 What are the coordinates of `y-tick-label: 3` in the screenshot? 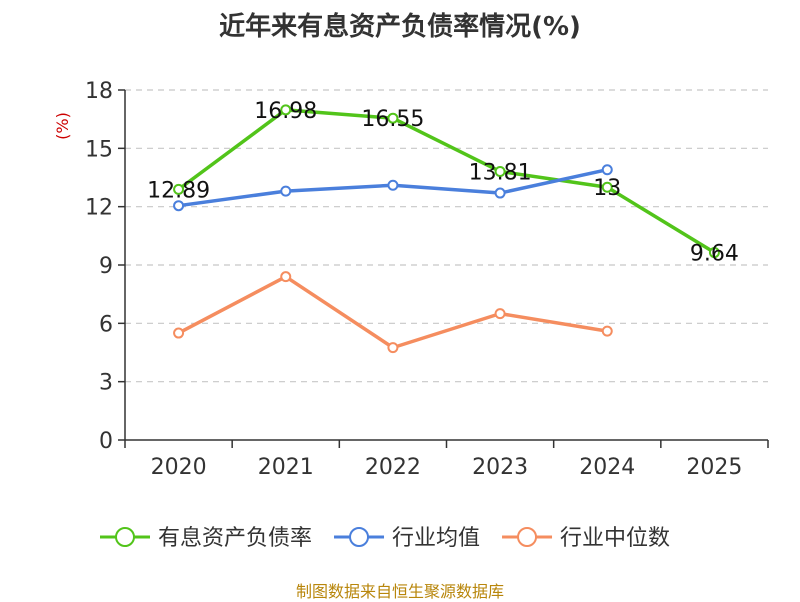 It's located at (106, 383).